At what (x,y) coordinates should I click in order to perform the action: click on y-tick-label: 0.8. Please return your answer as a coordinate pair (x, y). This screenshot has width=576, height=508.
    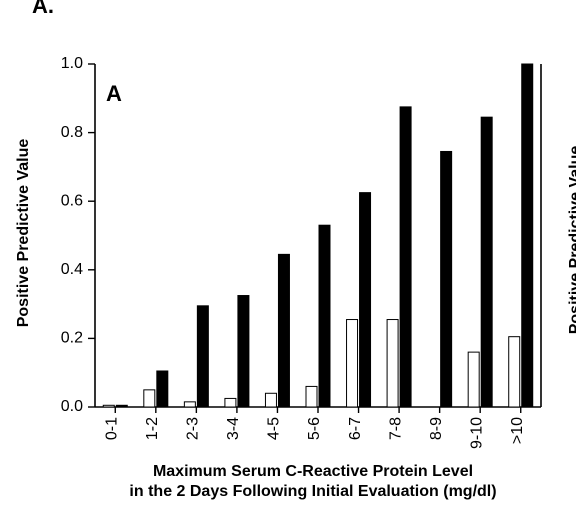
    Looking at the image, I should click on (72, 132).